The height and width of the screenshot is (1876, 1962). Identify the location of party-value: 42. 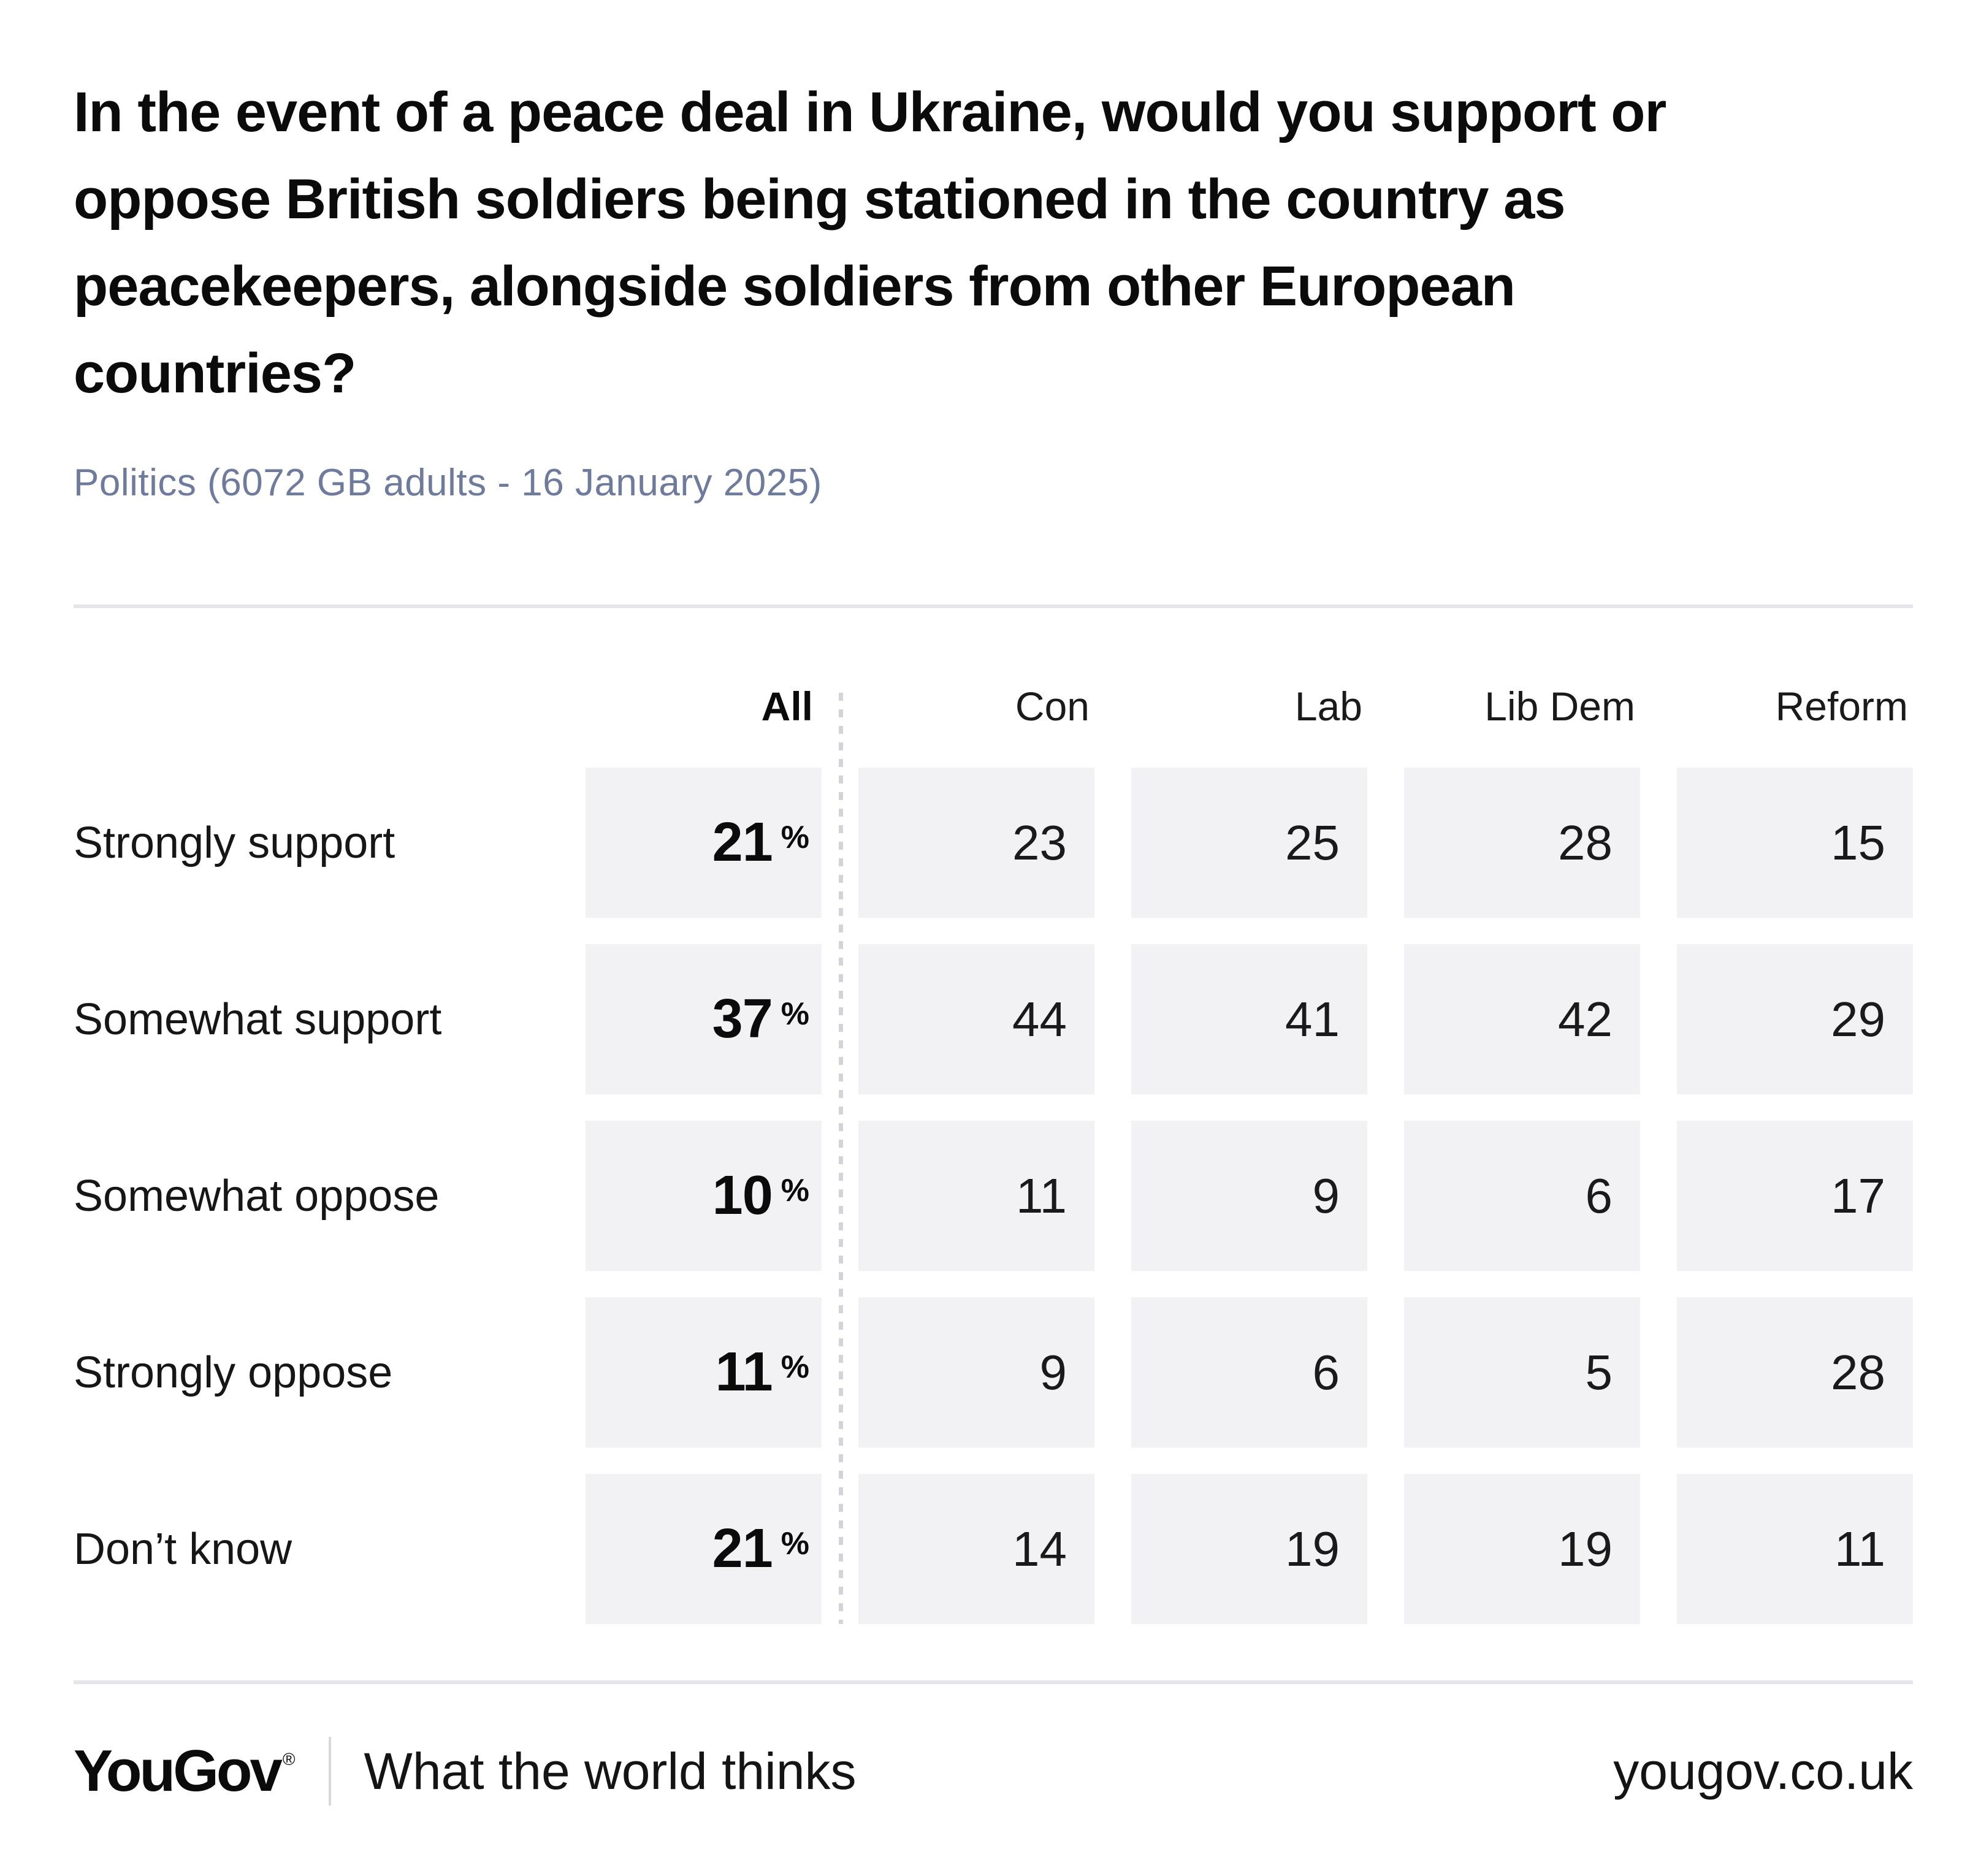
(1585, 1019).